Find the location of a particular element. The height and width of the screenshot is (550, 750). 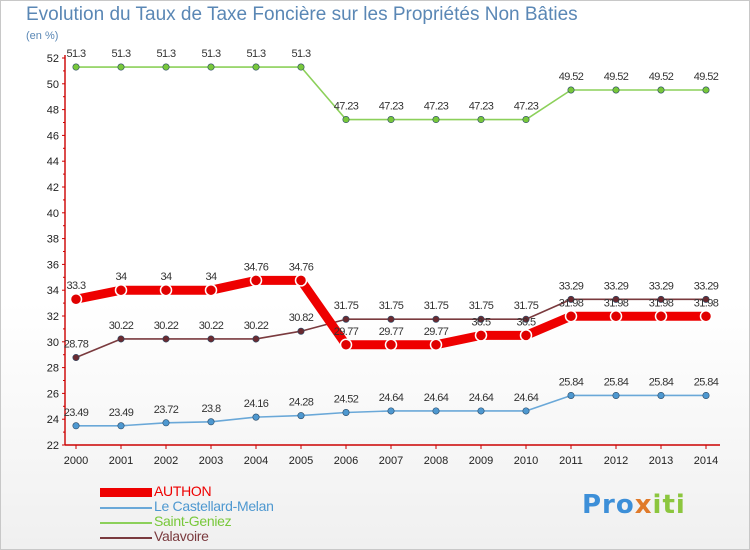

x-tick-label: 2003 is located at coordinates (211, 461).